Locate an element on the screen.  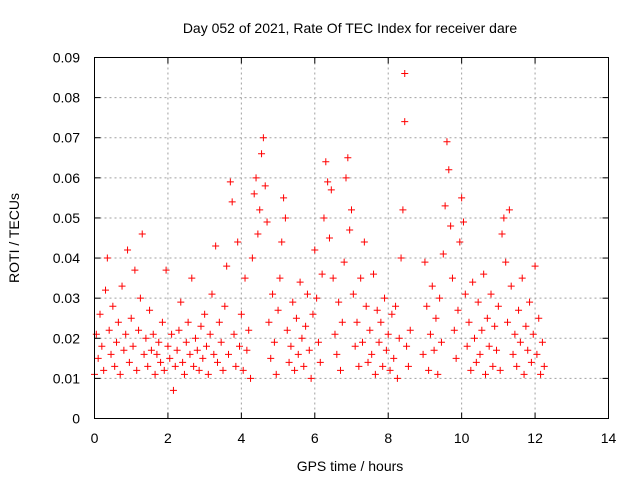
x-tick-label: 14 is located at coordinates (609, 438).